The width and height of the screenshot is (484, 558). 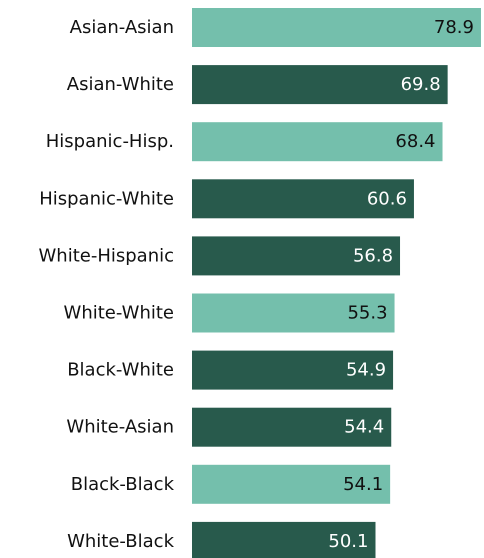 What do you see at coordinates (367, 313) in the screenshot?
I see `value-label: 55.3` at bounding box center [367, 313].